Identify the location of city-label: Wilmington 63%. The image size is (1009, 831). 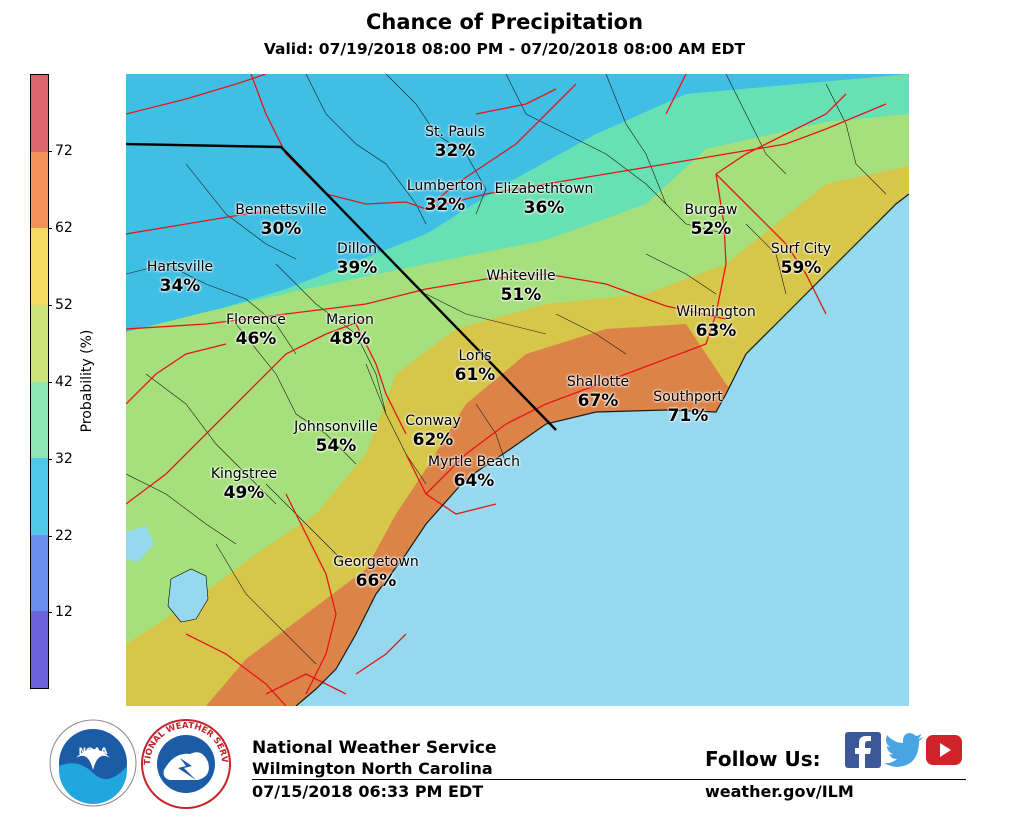
(716, 322).